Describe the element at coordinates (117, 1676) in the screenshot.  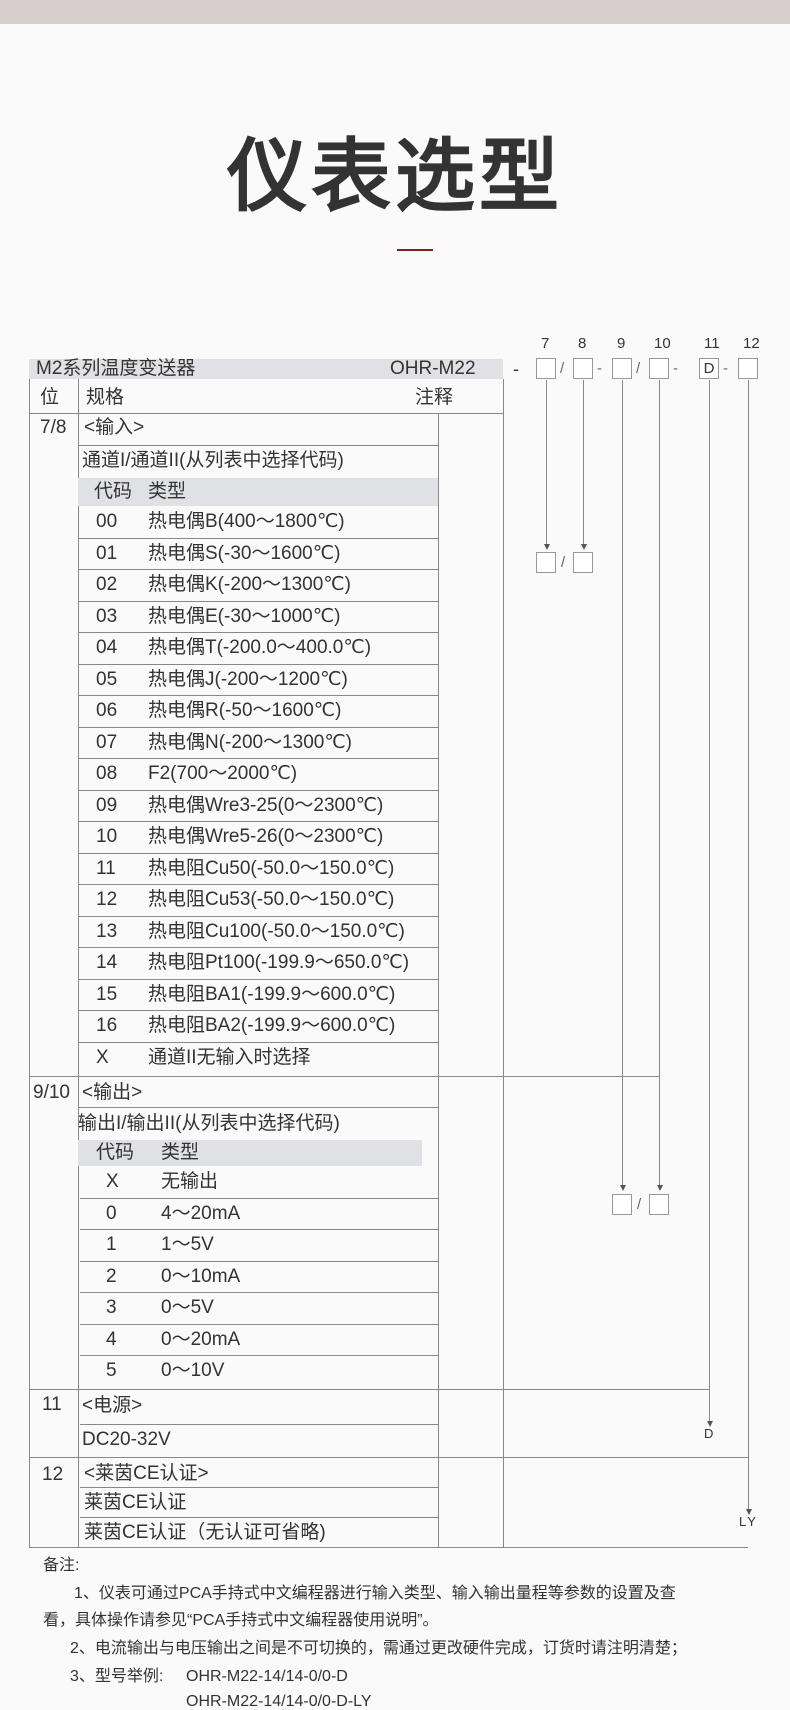
I see `note-3-label: 3、型号举例:` at that location.